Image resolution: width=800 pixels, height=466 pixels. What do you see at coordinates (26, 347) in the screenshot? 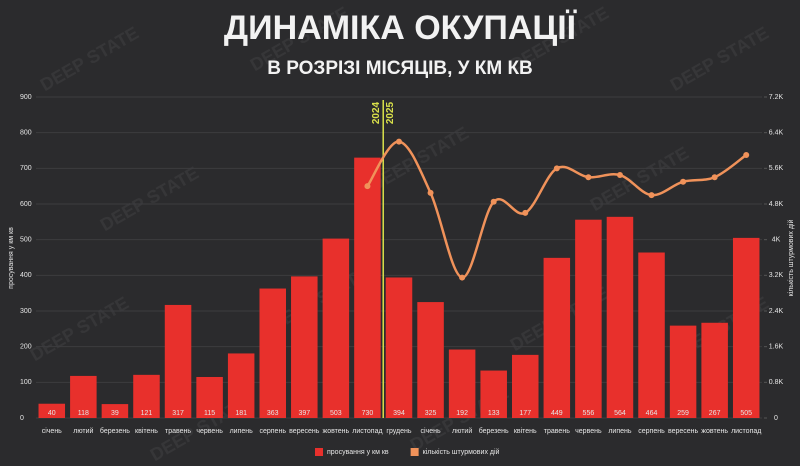
I see `y-tick-label: 200` at bounding box center [26, 347].